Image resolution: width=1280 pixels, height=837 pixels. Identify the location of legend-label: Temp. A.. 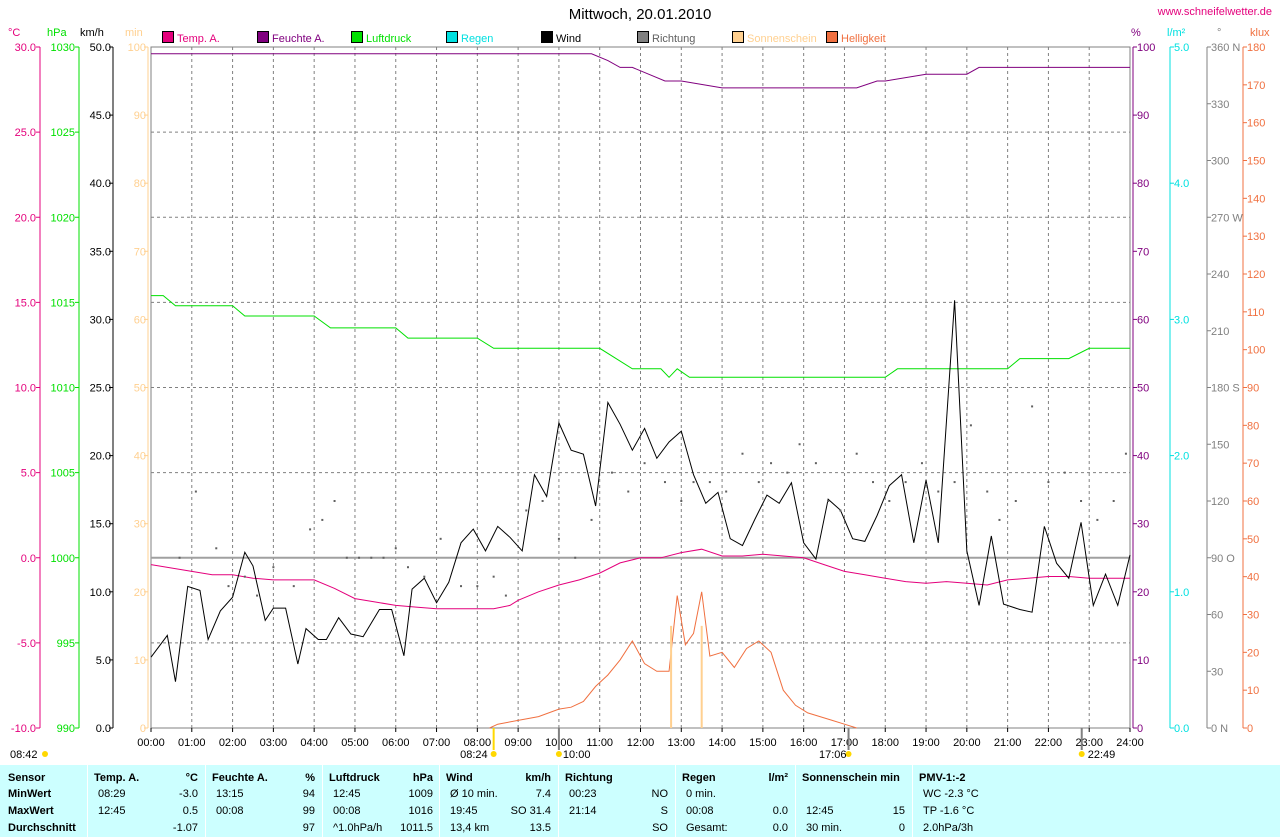
(198, 39).